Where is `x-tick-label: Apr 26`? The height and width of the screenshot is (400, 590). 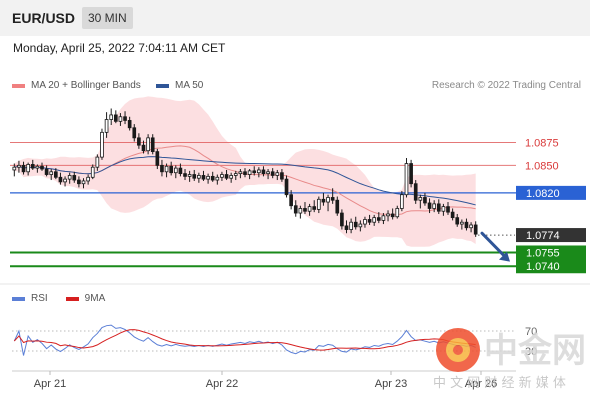 x-tick-label: Apr 26 is located at coordinates (481, 384).